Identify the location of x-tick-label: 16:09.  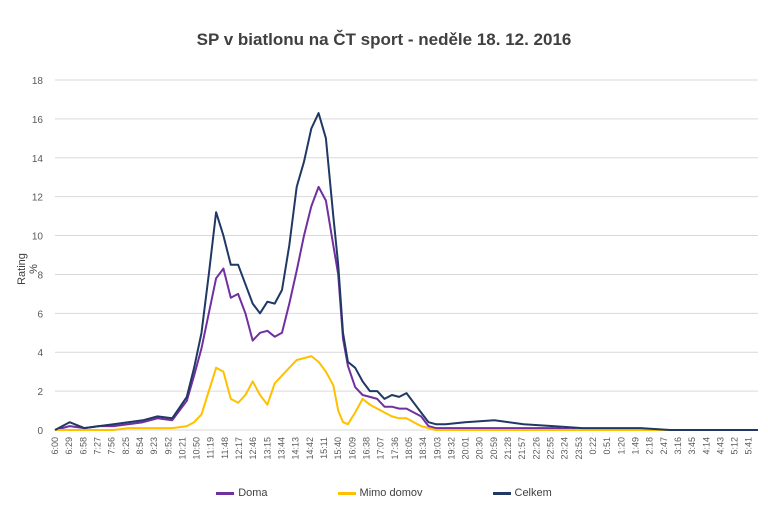
(352, 448).